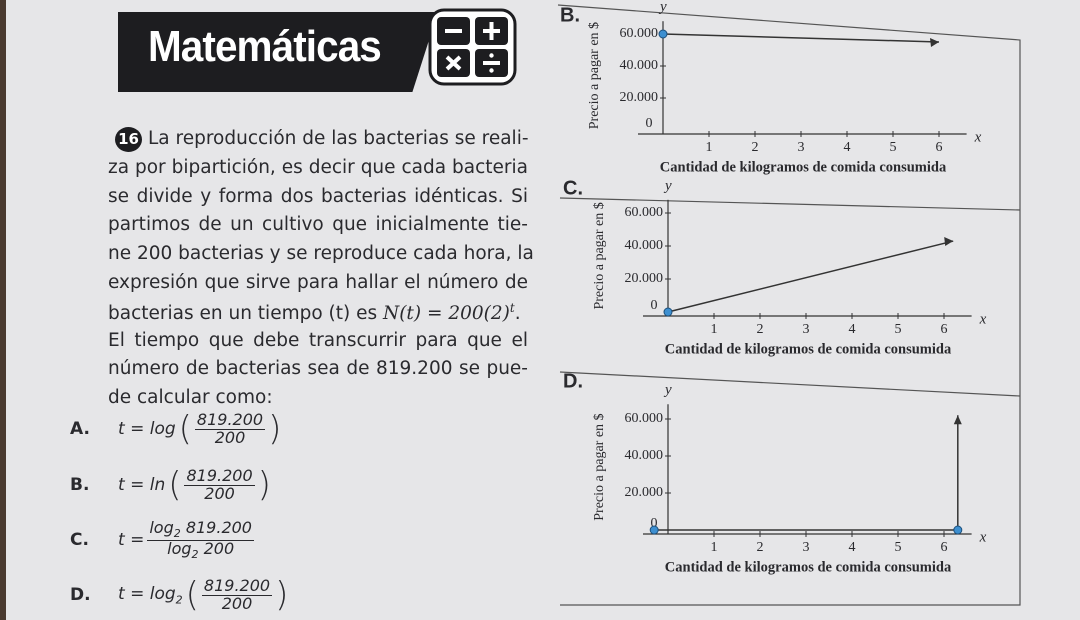 This screenshot has width=1080, height=620. I want to click on option-letter: C., so click(79, 540).